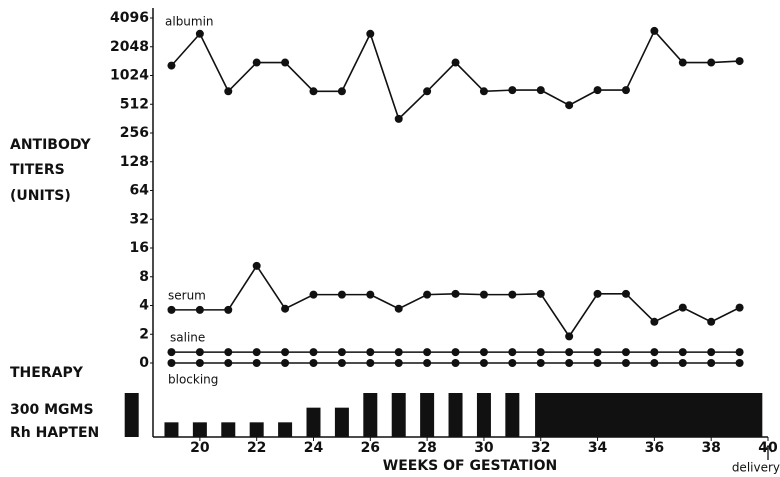  Describe the element at coordinates (144, 277) in the screenshot. I see `y-tick-label: 8` at that location.